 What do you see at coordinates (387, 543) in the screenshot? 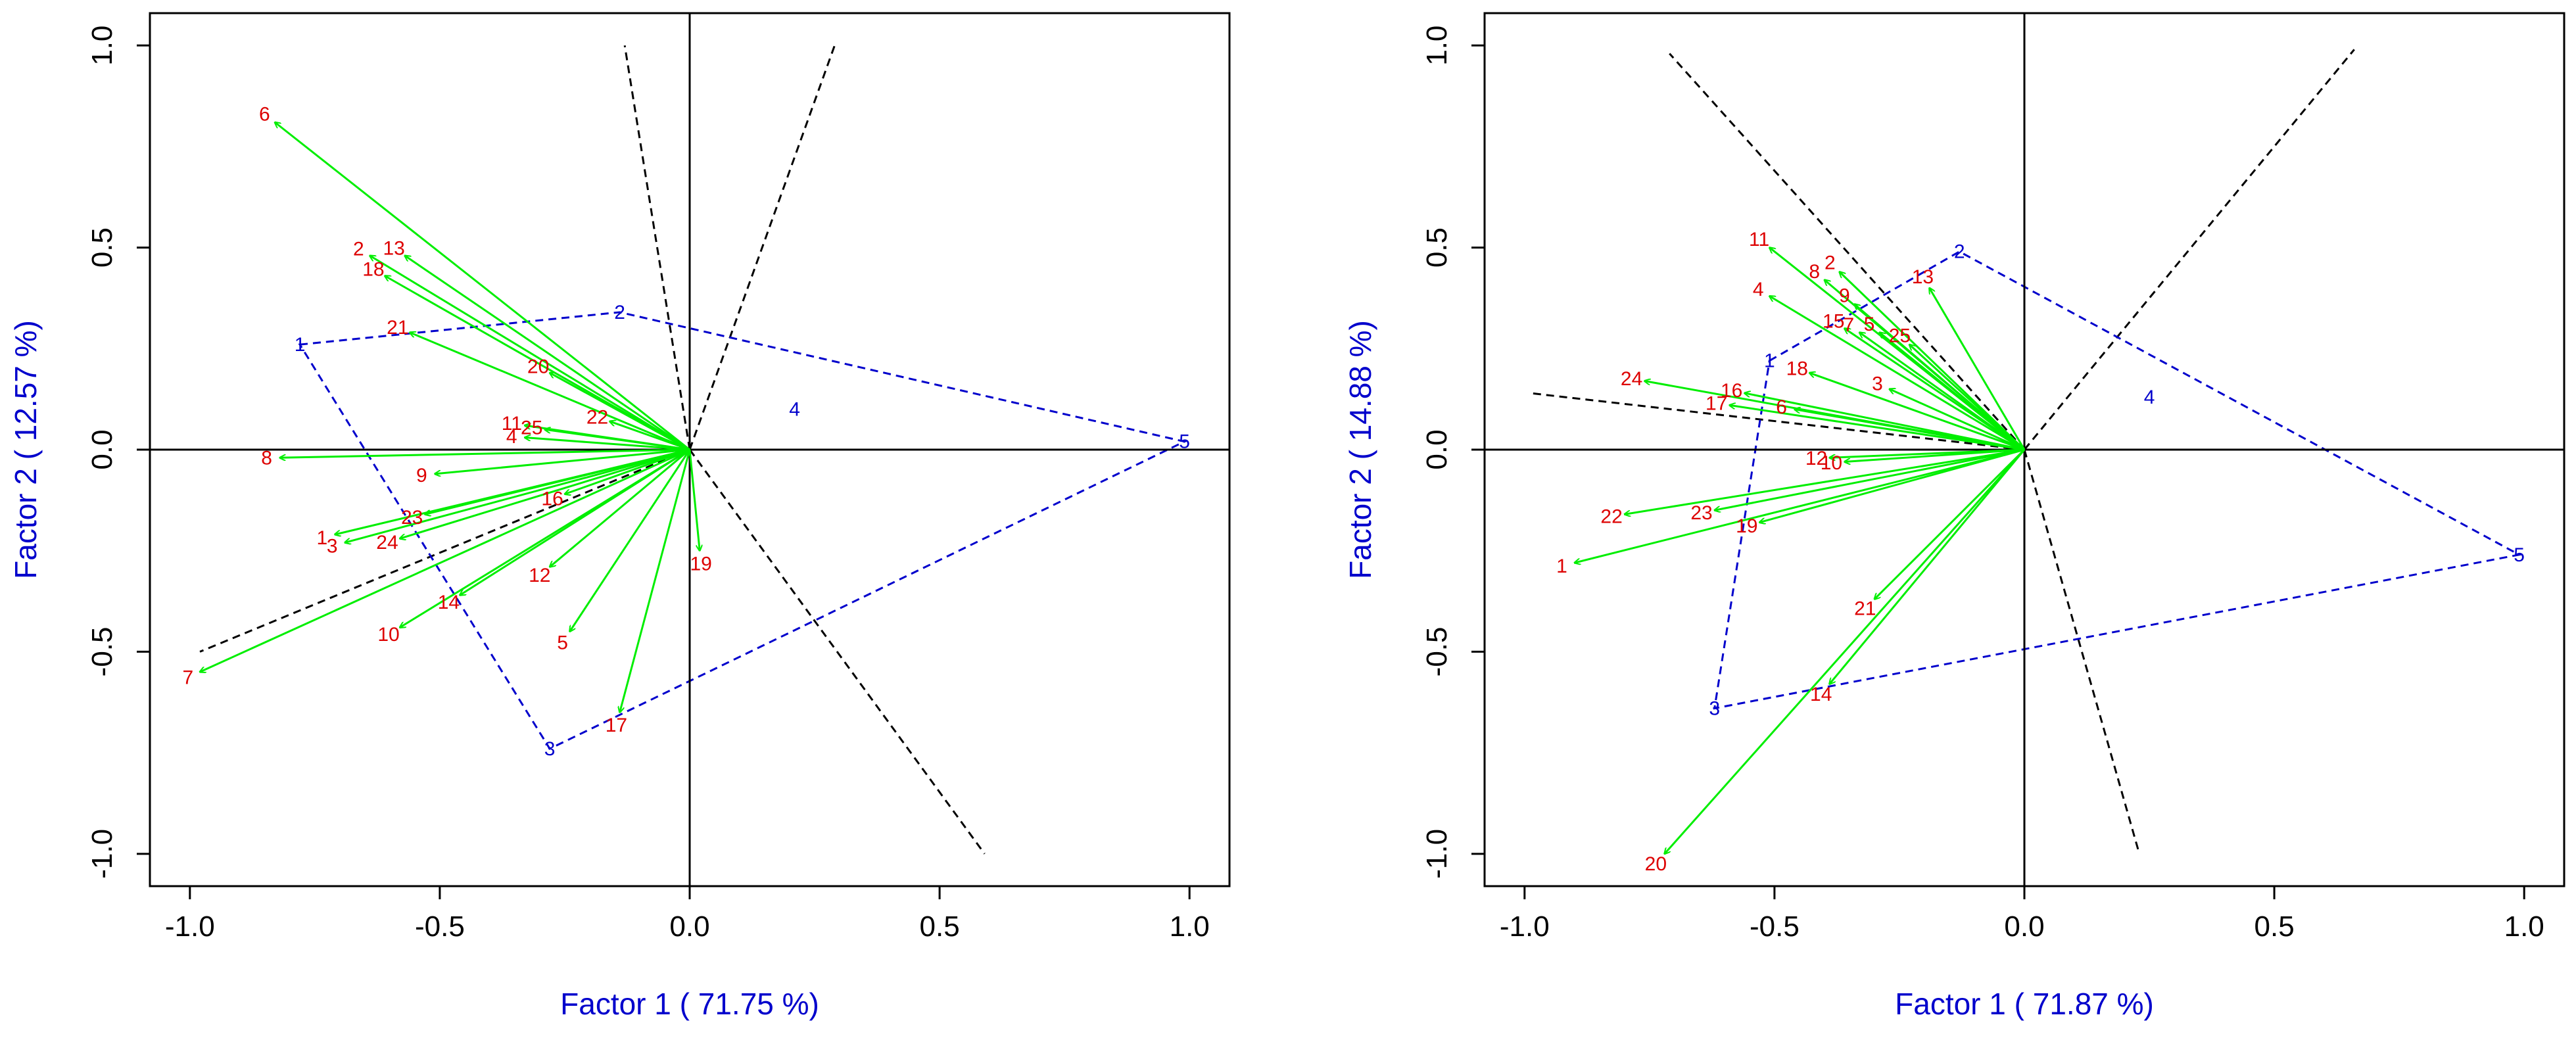
I see `genotype-label-24: 24` at bounding box center [387, 543].